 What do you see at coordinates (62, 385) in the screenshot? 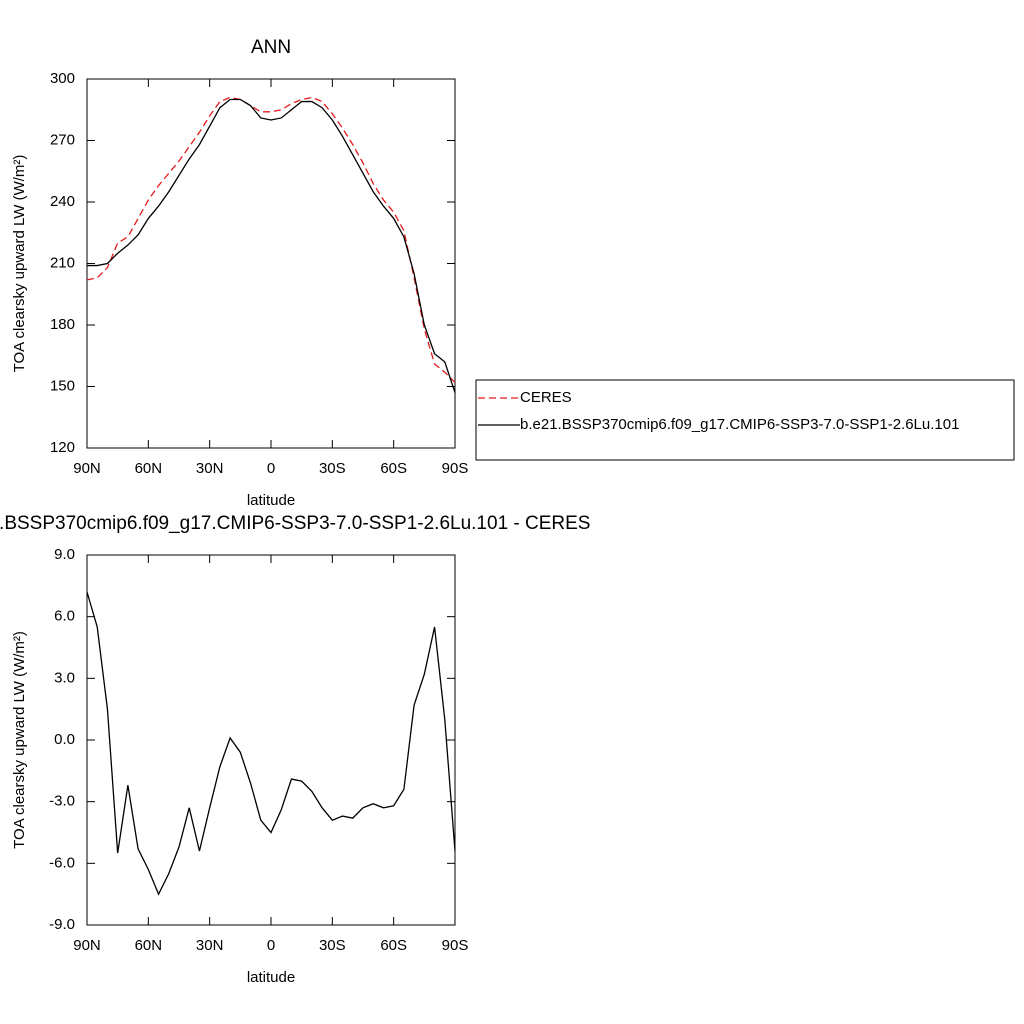
I see `y-tick-label: 150` at bounding box center [62, 385].